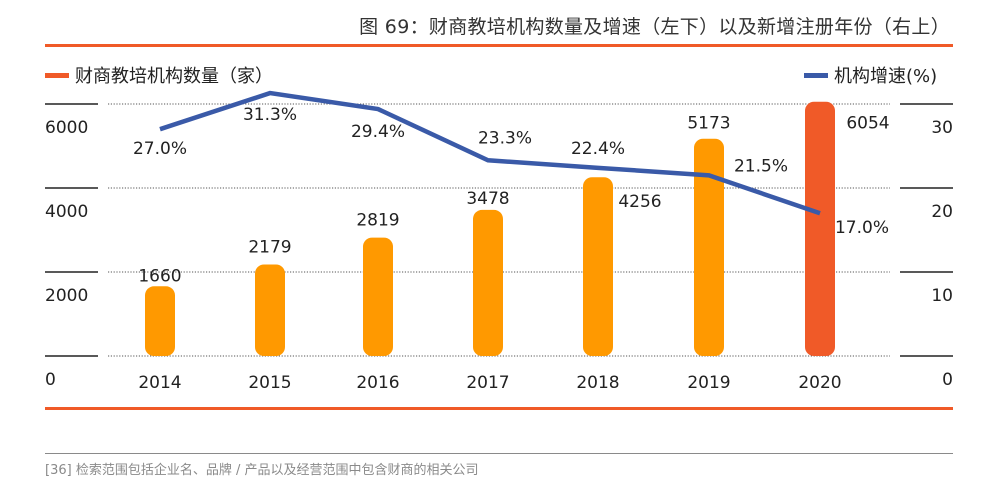 The image size is (988, 502). Describe the element at coordinates (66, 212) in the screenshot. I see `left-axis-tick-label: 4000` at that location.